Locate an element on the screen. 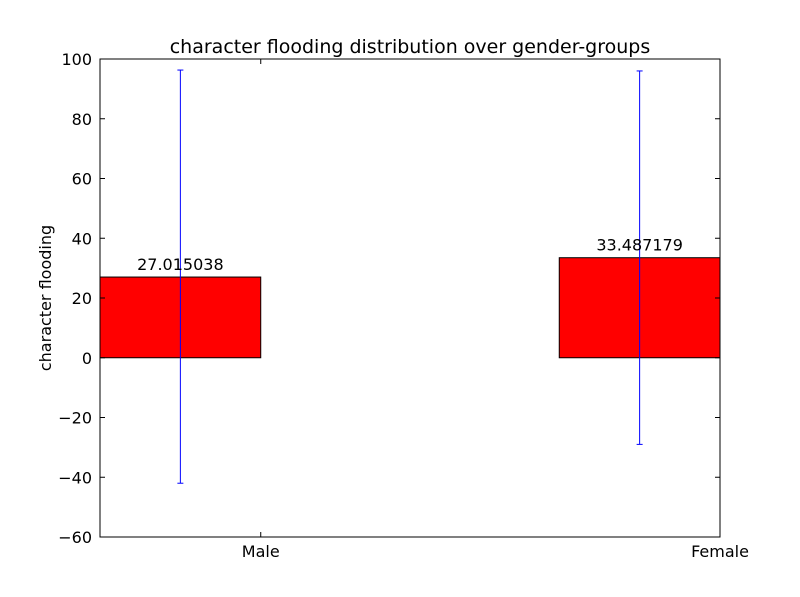  y-tick-label: −60 is located at coordinates (75, 537).